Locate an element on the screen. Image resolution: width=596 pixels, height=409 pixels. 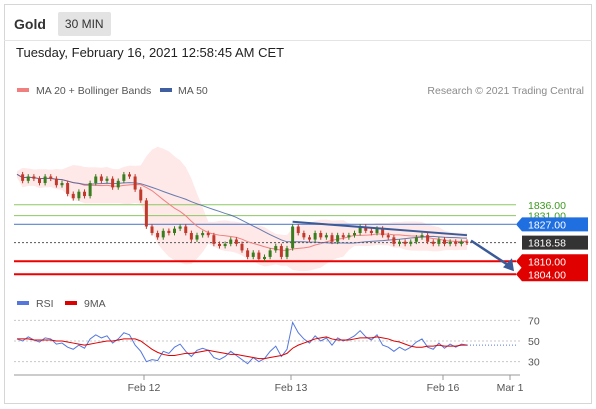
projection-arrow-line is located at coordinates (490, 253).